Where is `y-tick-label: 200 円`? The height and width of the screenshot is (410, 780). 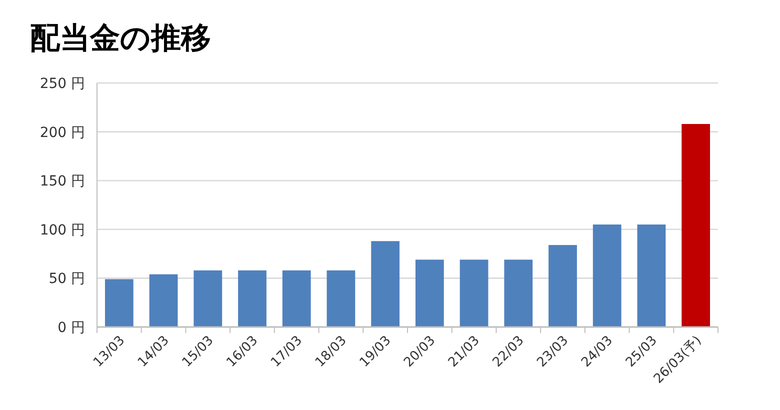 y-tick-label: 200 円 is located at coordinates (62, 132).